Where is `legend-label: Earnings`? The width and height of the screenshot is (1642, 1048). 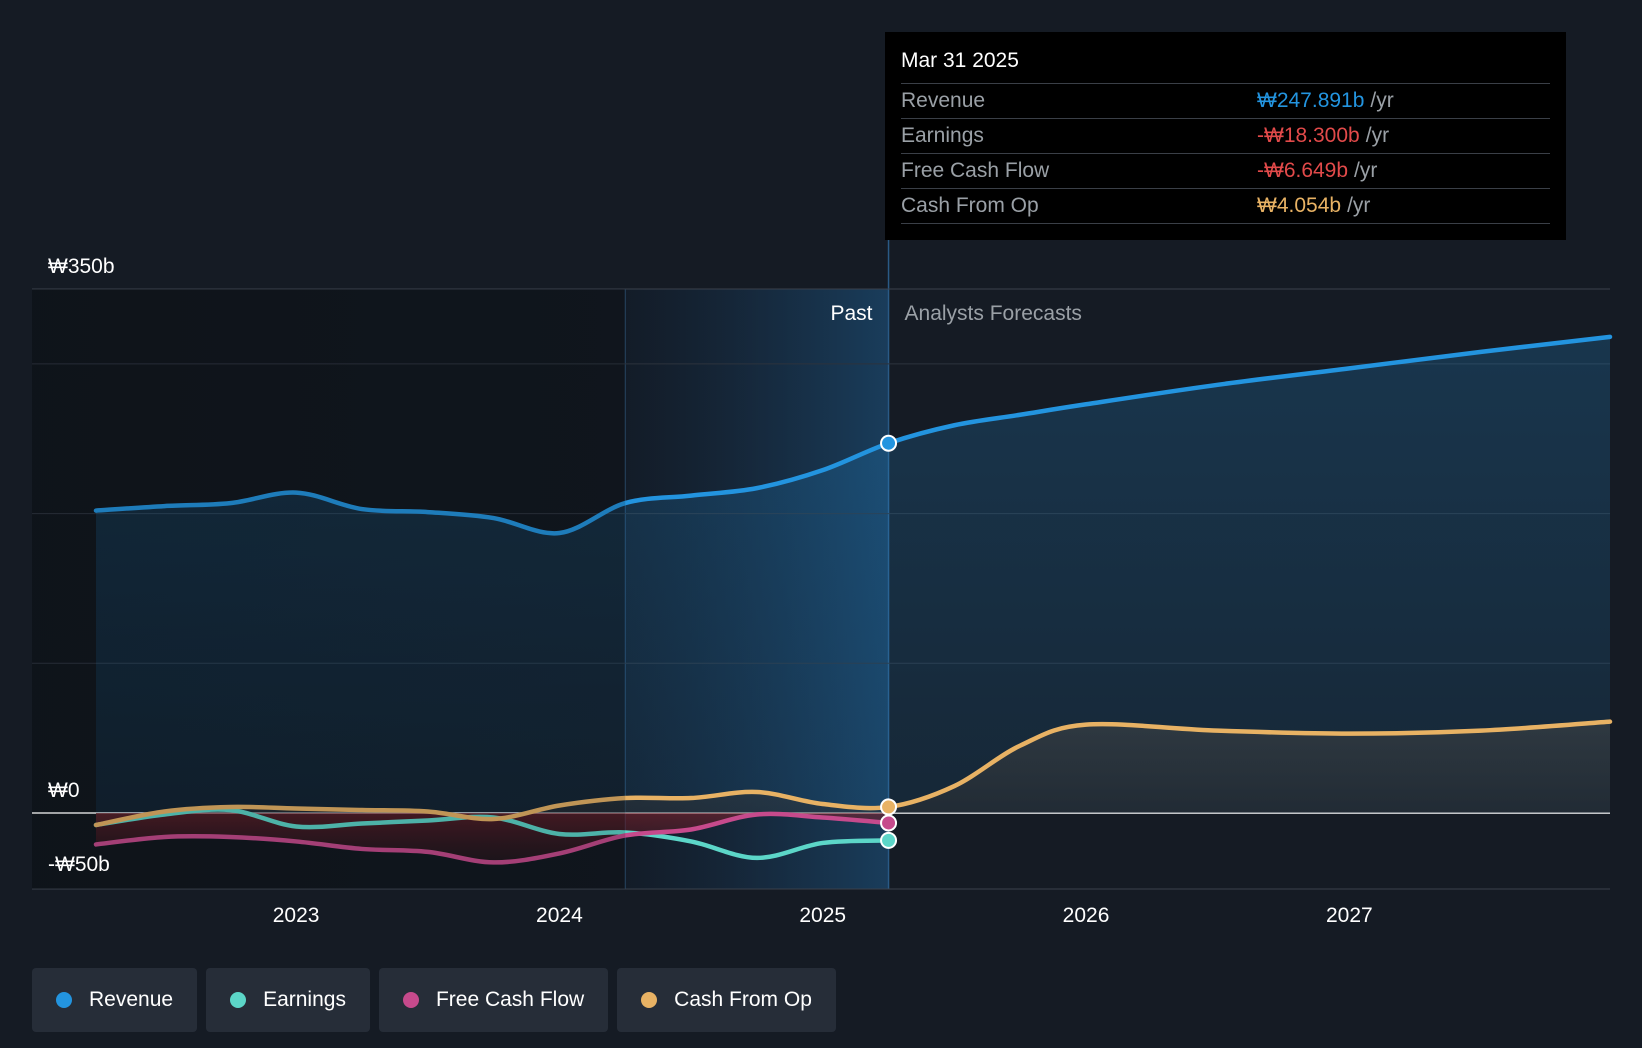
legend-label: Earnings is located at coordinates (304, 999).